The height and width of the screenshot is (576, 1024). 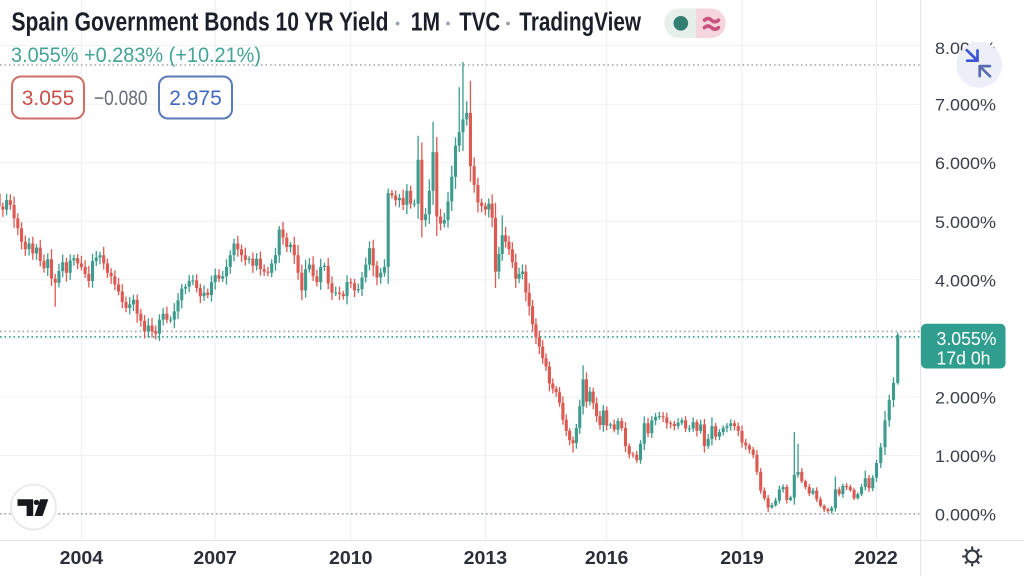 I want to click on svg-text: 4.000%, so click(x=965, y=280).